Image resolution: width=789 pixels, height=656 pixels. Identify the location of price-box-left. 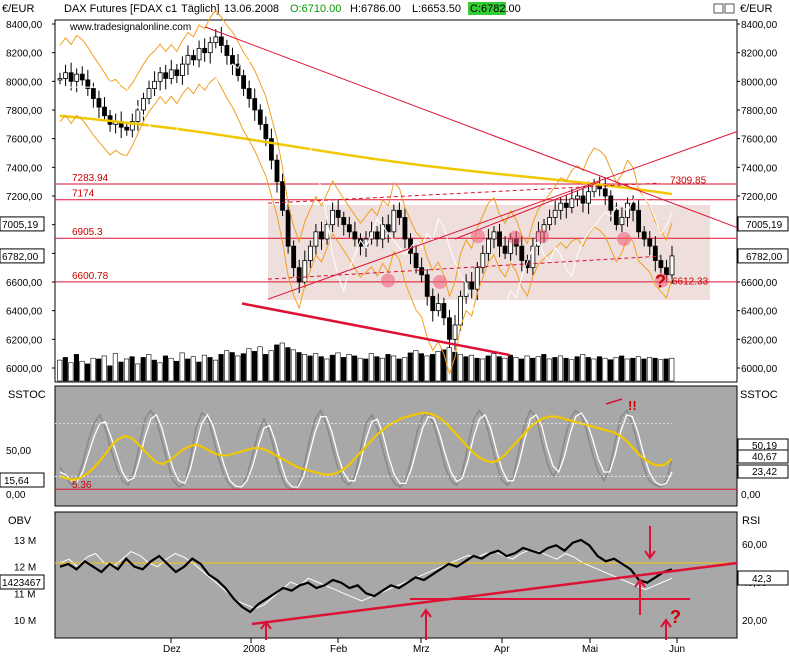
(22, 256).